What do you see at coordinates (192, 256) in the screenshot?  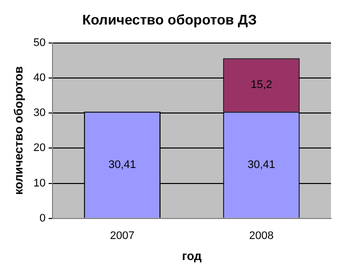 I see `x-axis-title: год` at bounding box center [192, 256].